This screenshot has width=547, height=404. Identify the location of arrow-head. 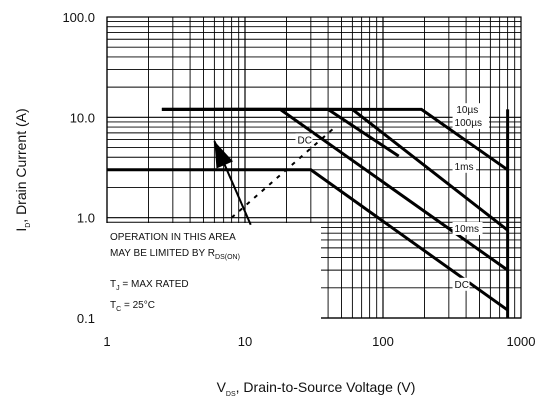
(223, 155).